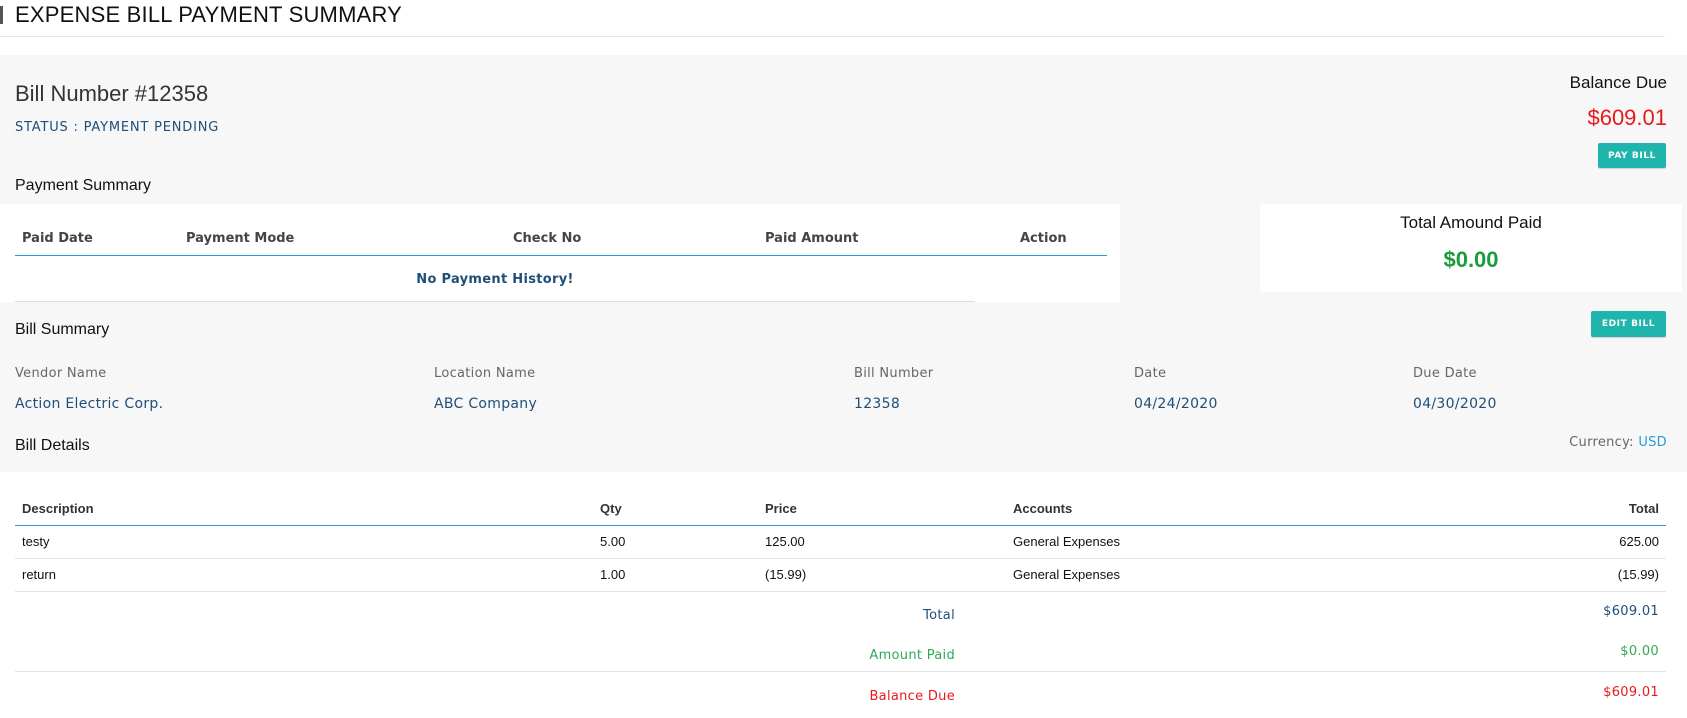  I want to click on vendor-name-value: Action Electric Corp., so click(89, 404).